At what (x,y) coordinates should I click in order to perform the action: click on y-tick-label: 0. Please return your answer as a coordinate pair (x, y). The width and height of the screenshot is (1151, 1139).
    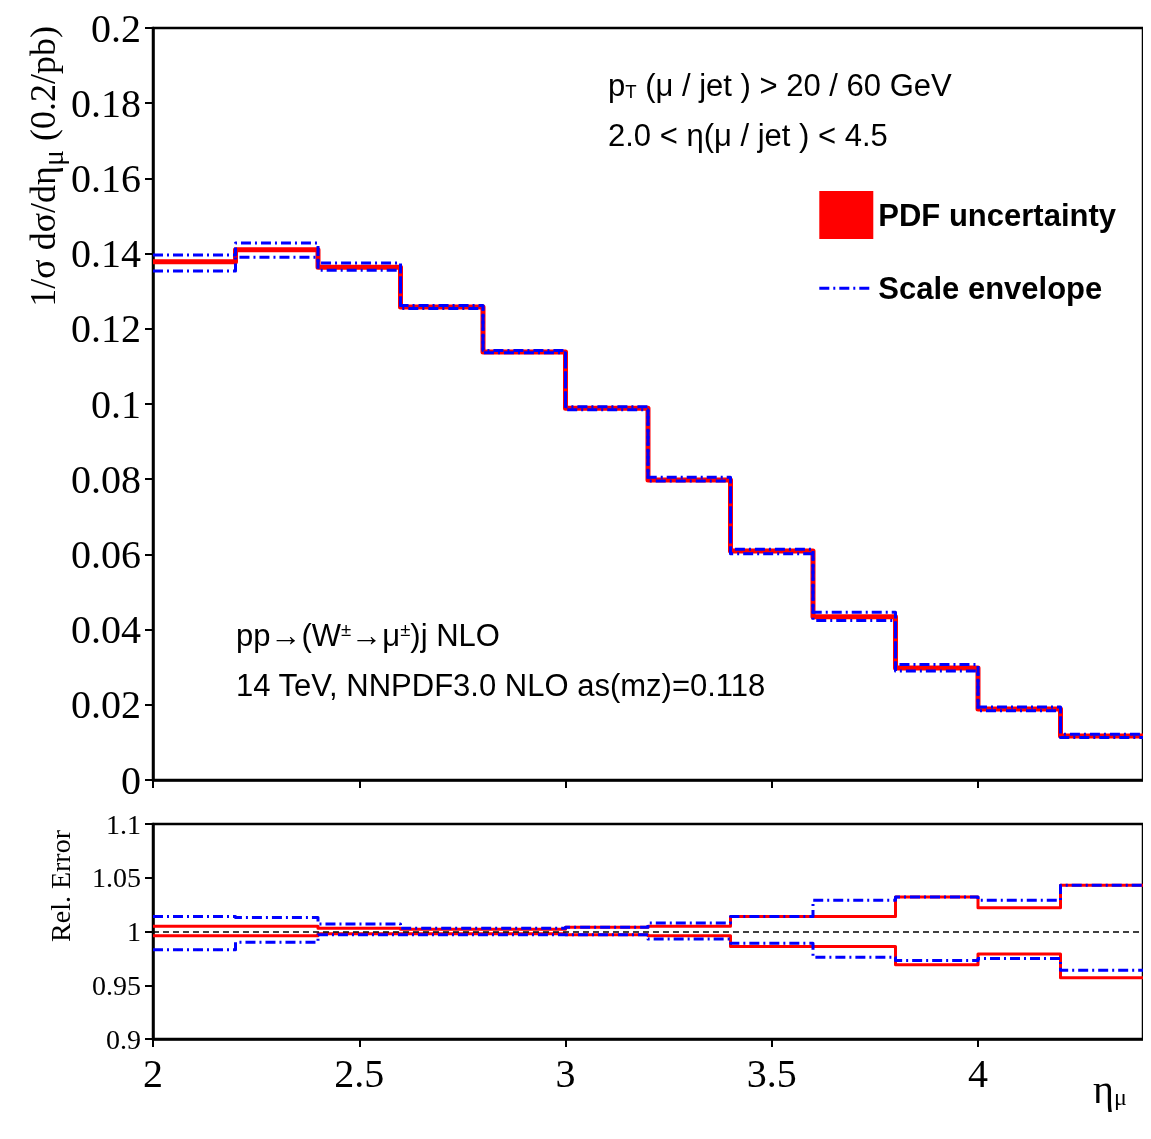
    Looking at the image, I should click on (131, 780).